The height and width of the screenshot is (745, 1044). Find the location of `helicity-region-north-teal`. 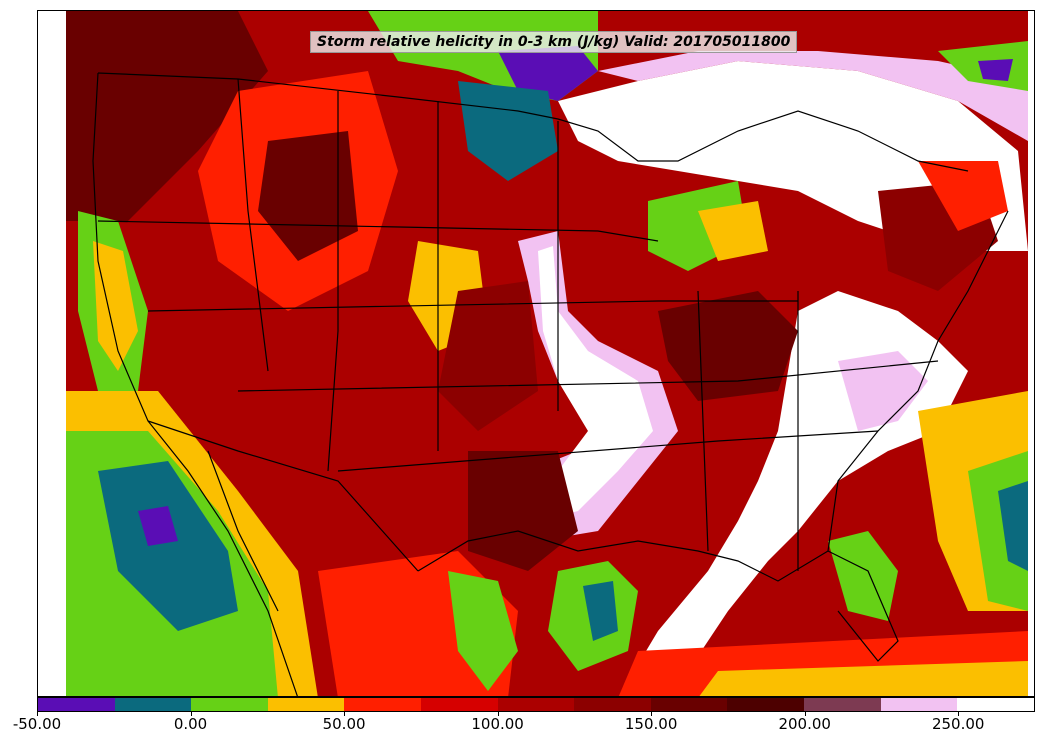

helicity-region-north-teal is located at coordinates (508, 131).